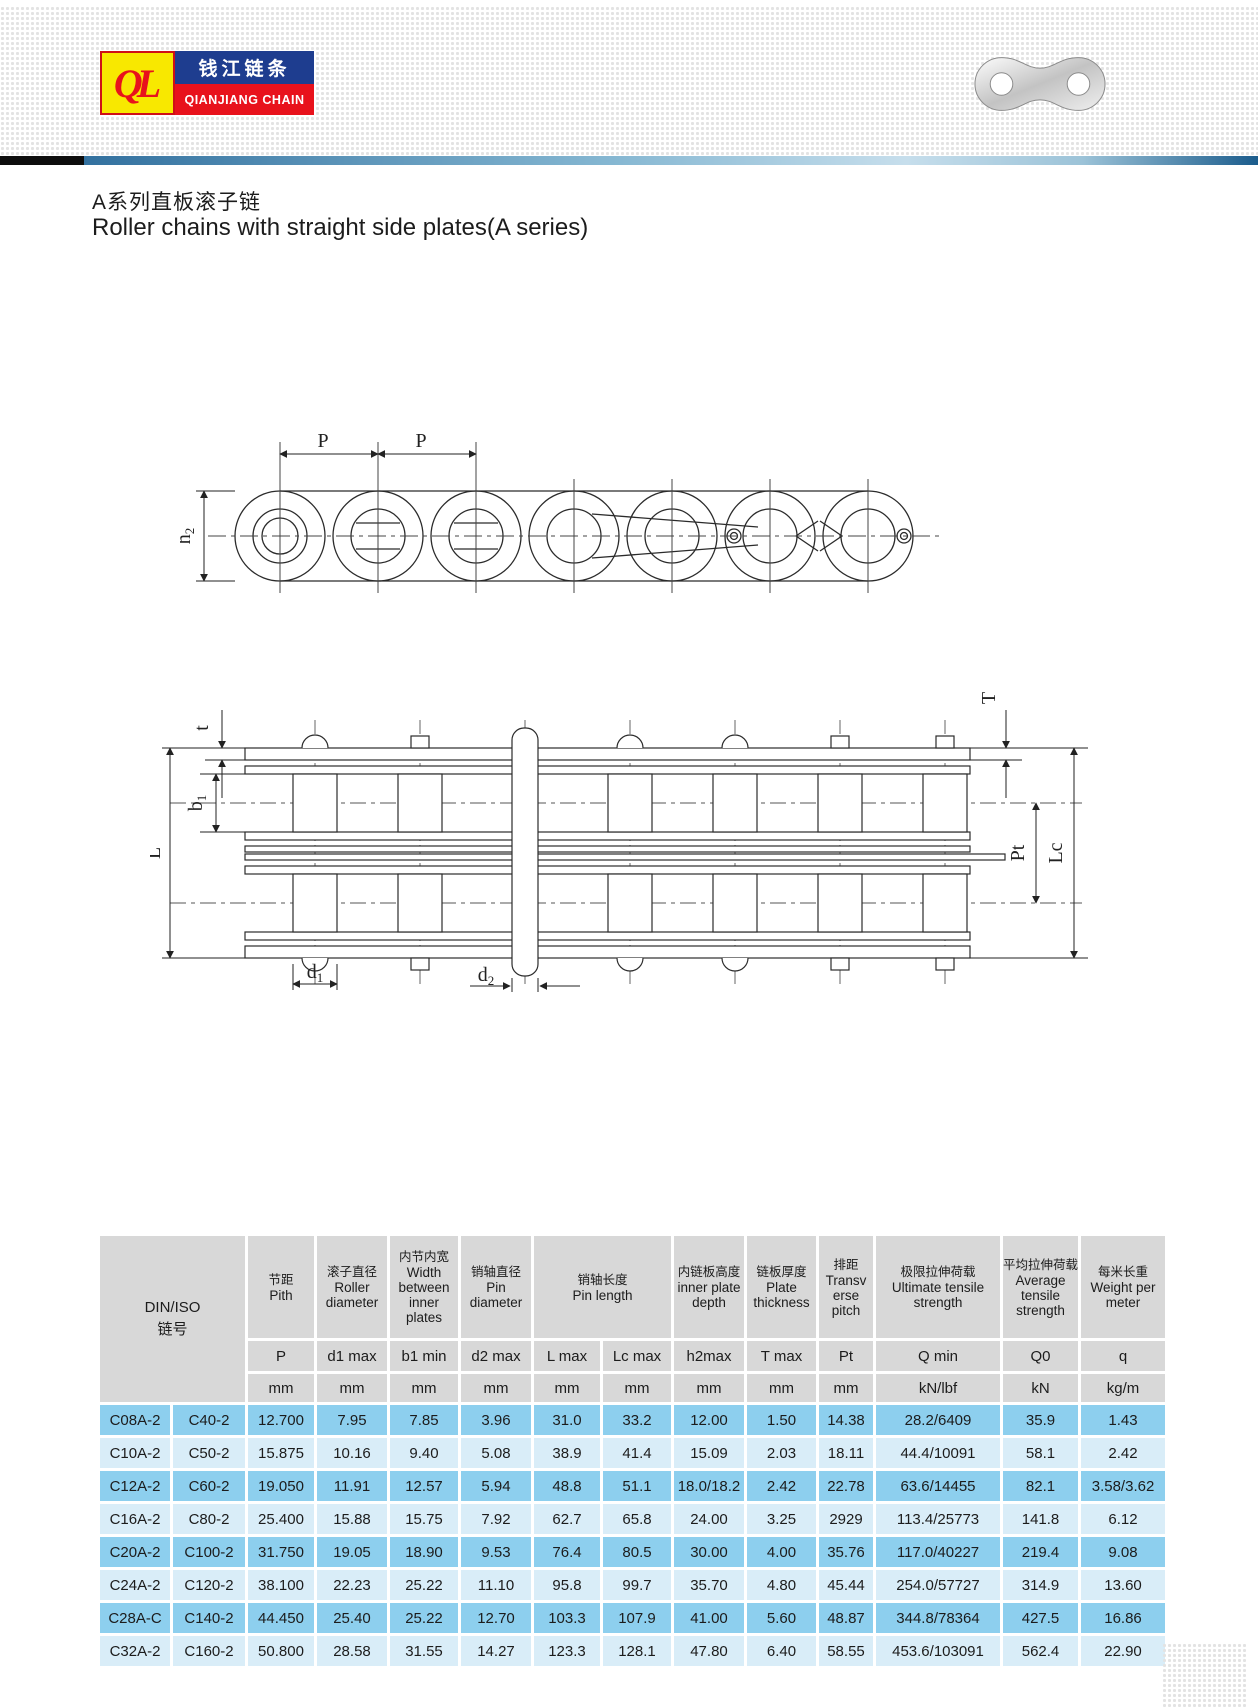 This screenshot has width=1258, height=1707. Describe the element at coordinates (281, 1356) in the screenshot. I see `header-symbol: P` at that location.